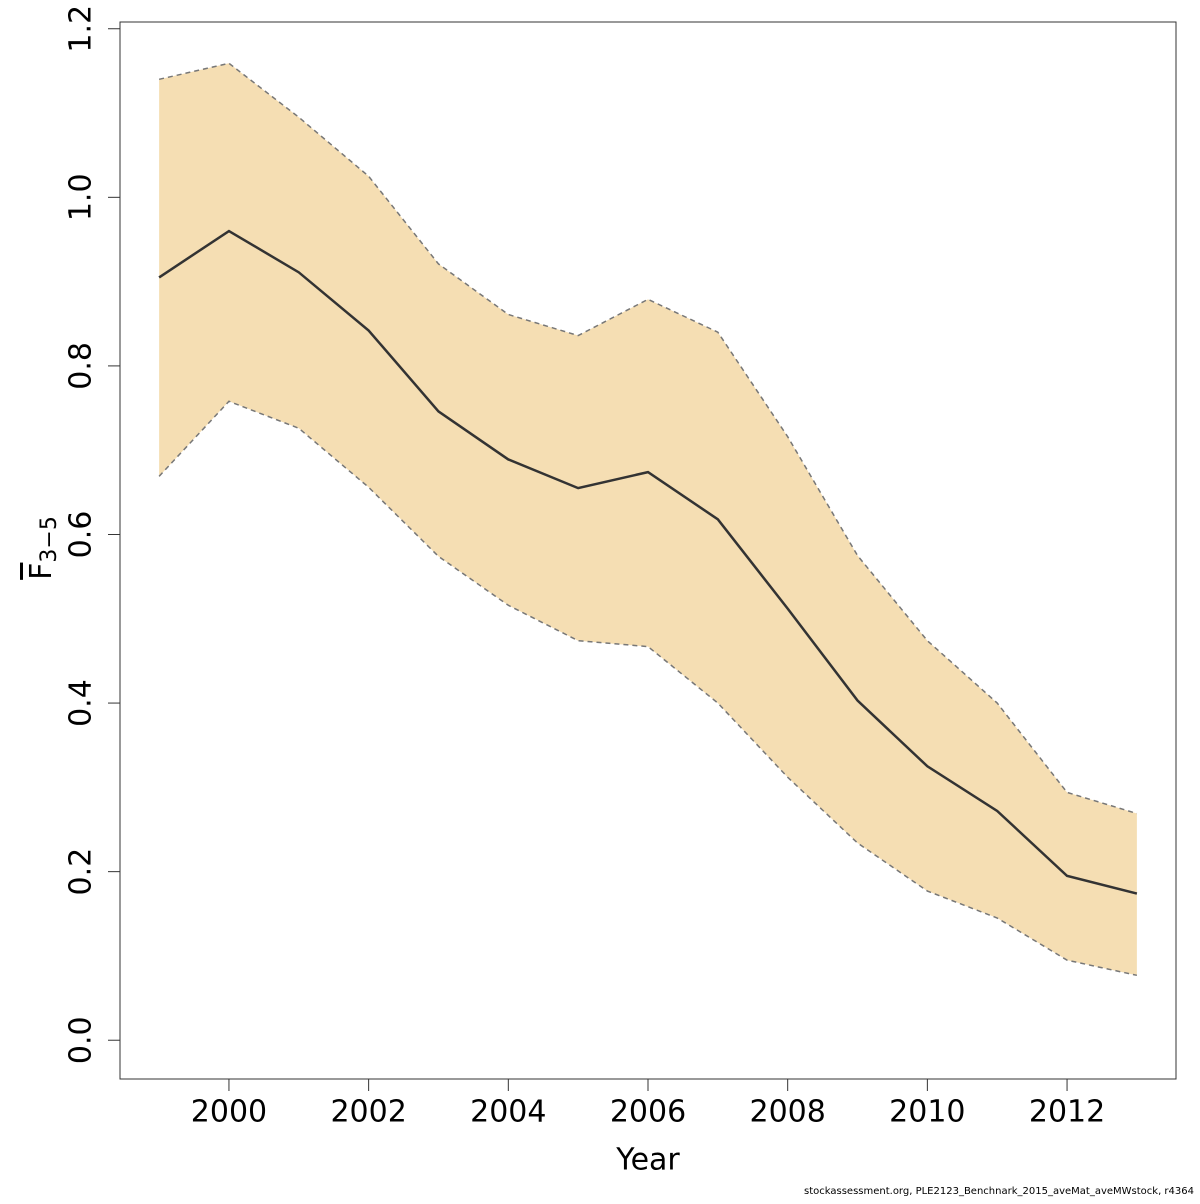 This screenshot has width=1200, height=1204. Describe the element at coordinates (41, 571) in the screenshot. I see `y-axis-label-main: F` at that location.